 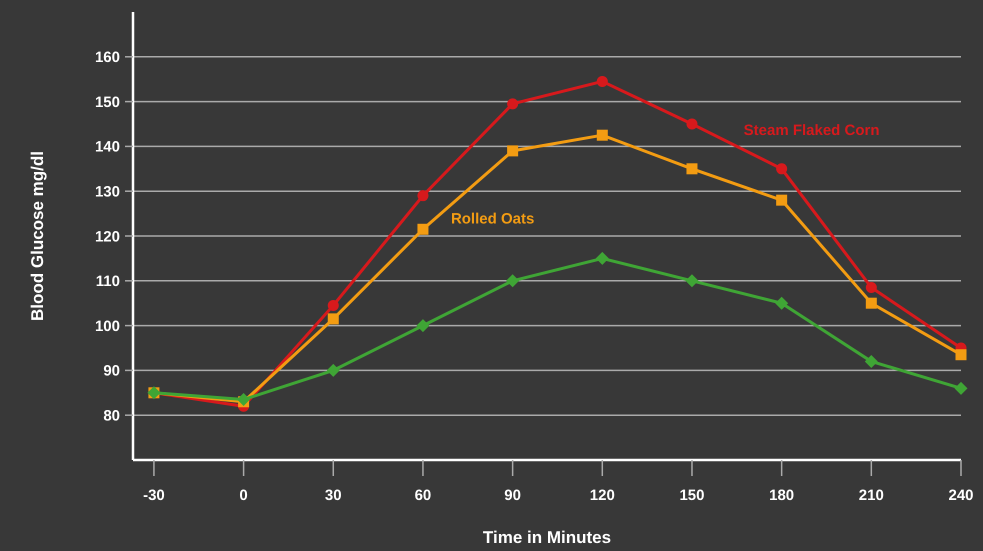 What do you see at coordinates (961, 495) in the screenshot?
I see `x-tick-label: 240` at bounding box center [961, 495].